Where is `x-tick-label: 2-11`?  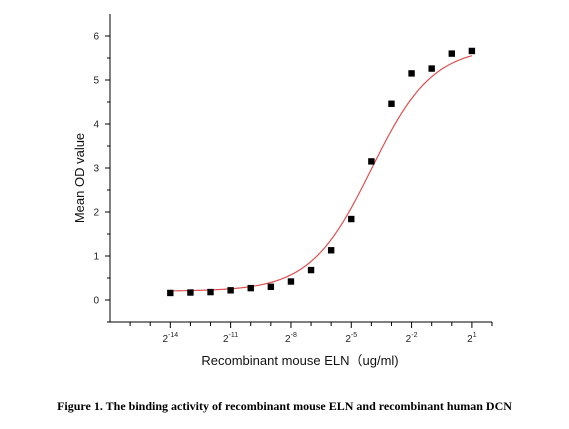
x-tick-label: 2-11 is located at coordinates (230, 338).